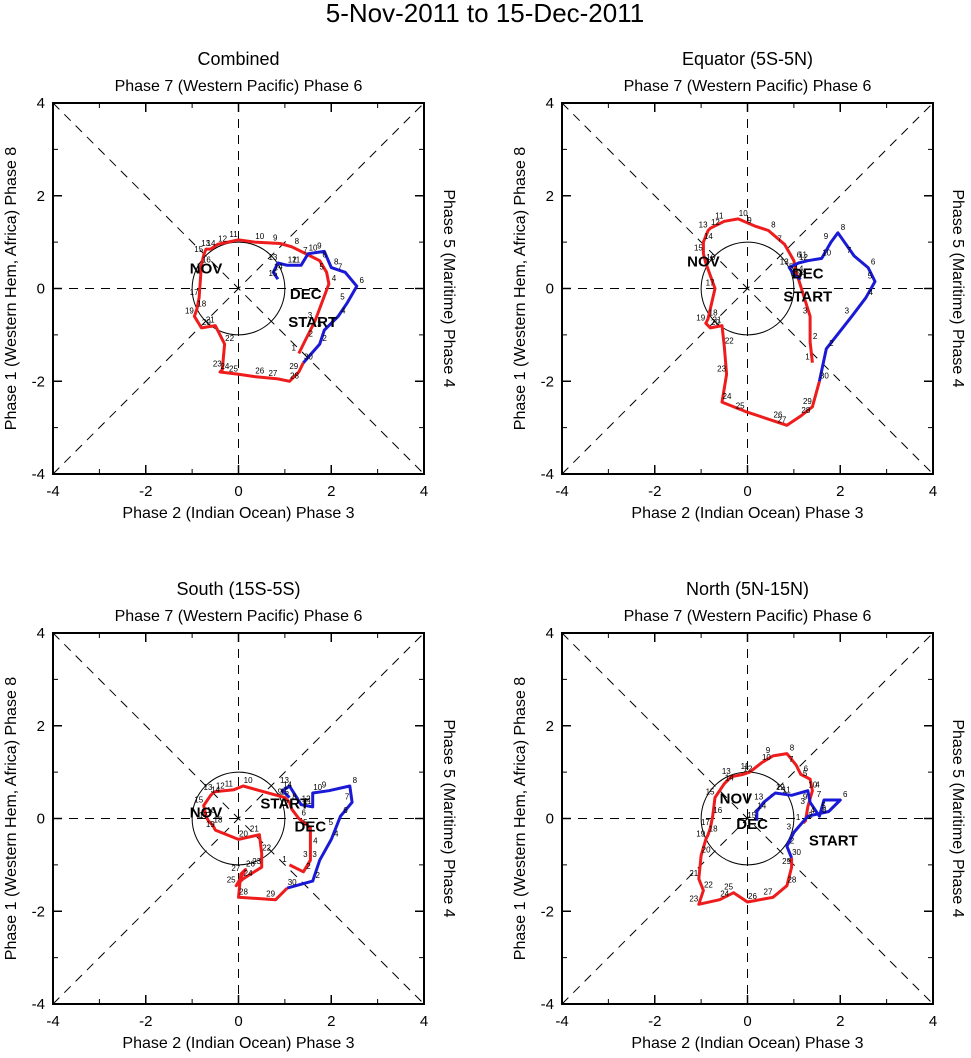 The image size is (971, 1058). What do you see at coordinates (747, 589) in the screenshot?
I see `panel-title: North (5N-15N)` at bounding box center [747, 589].